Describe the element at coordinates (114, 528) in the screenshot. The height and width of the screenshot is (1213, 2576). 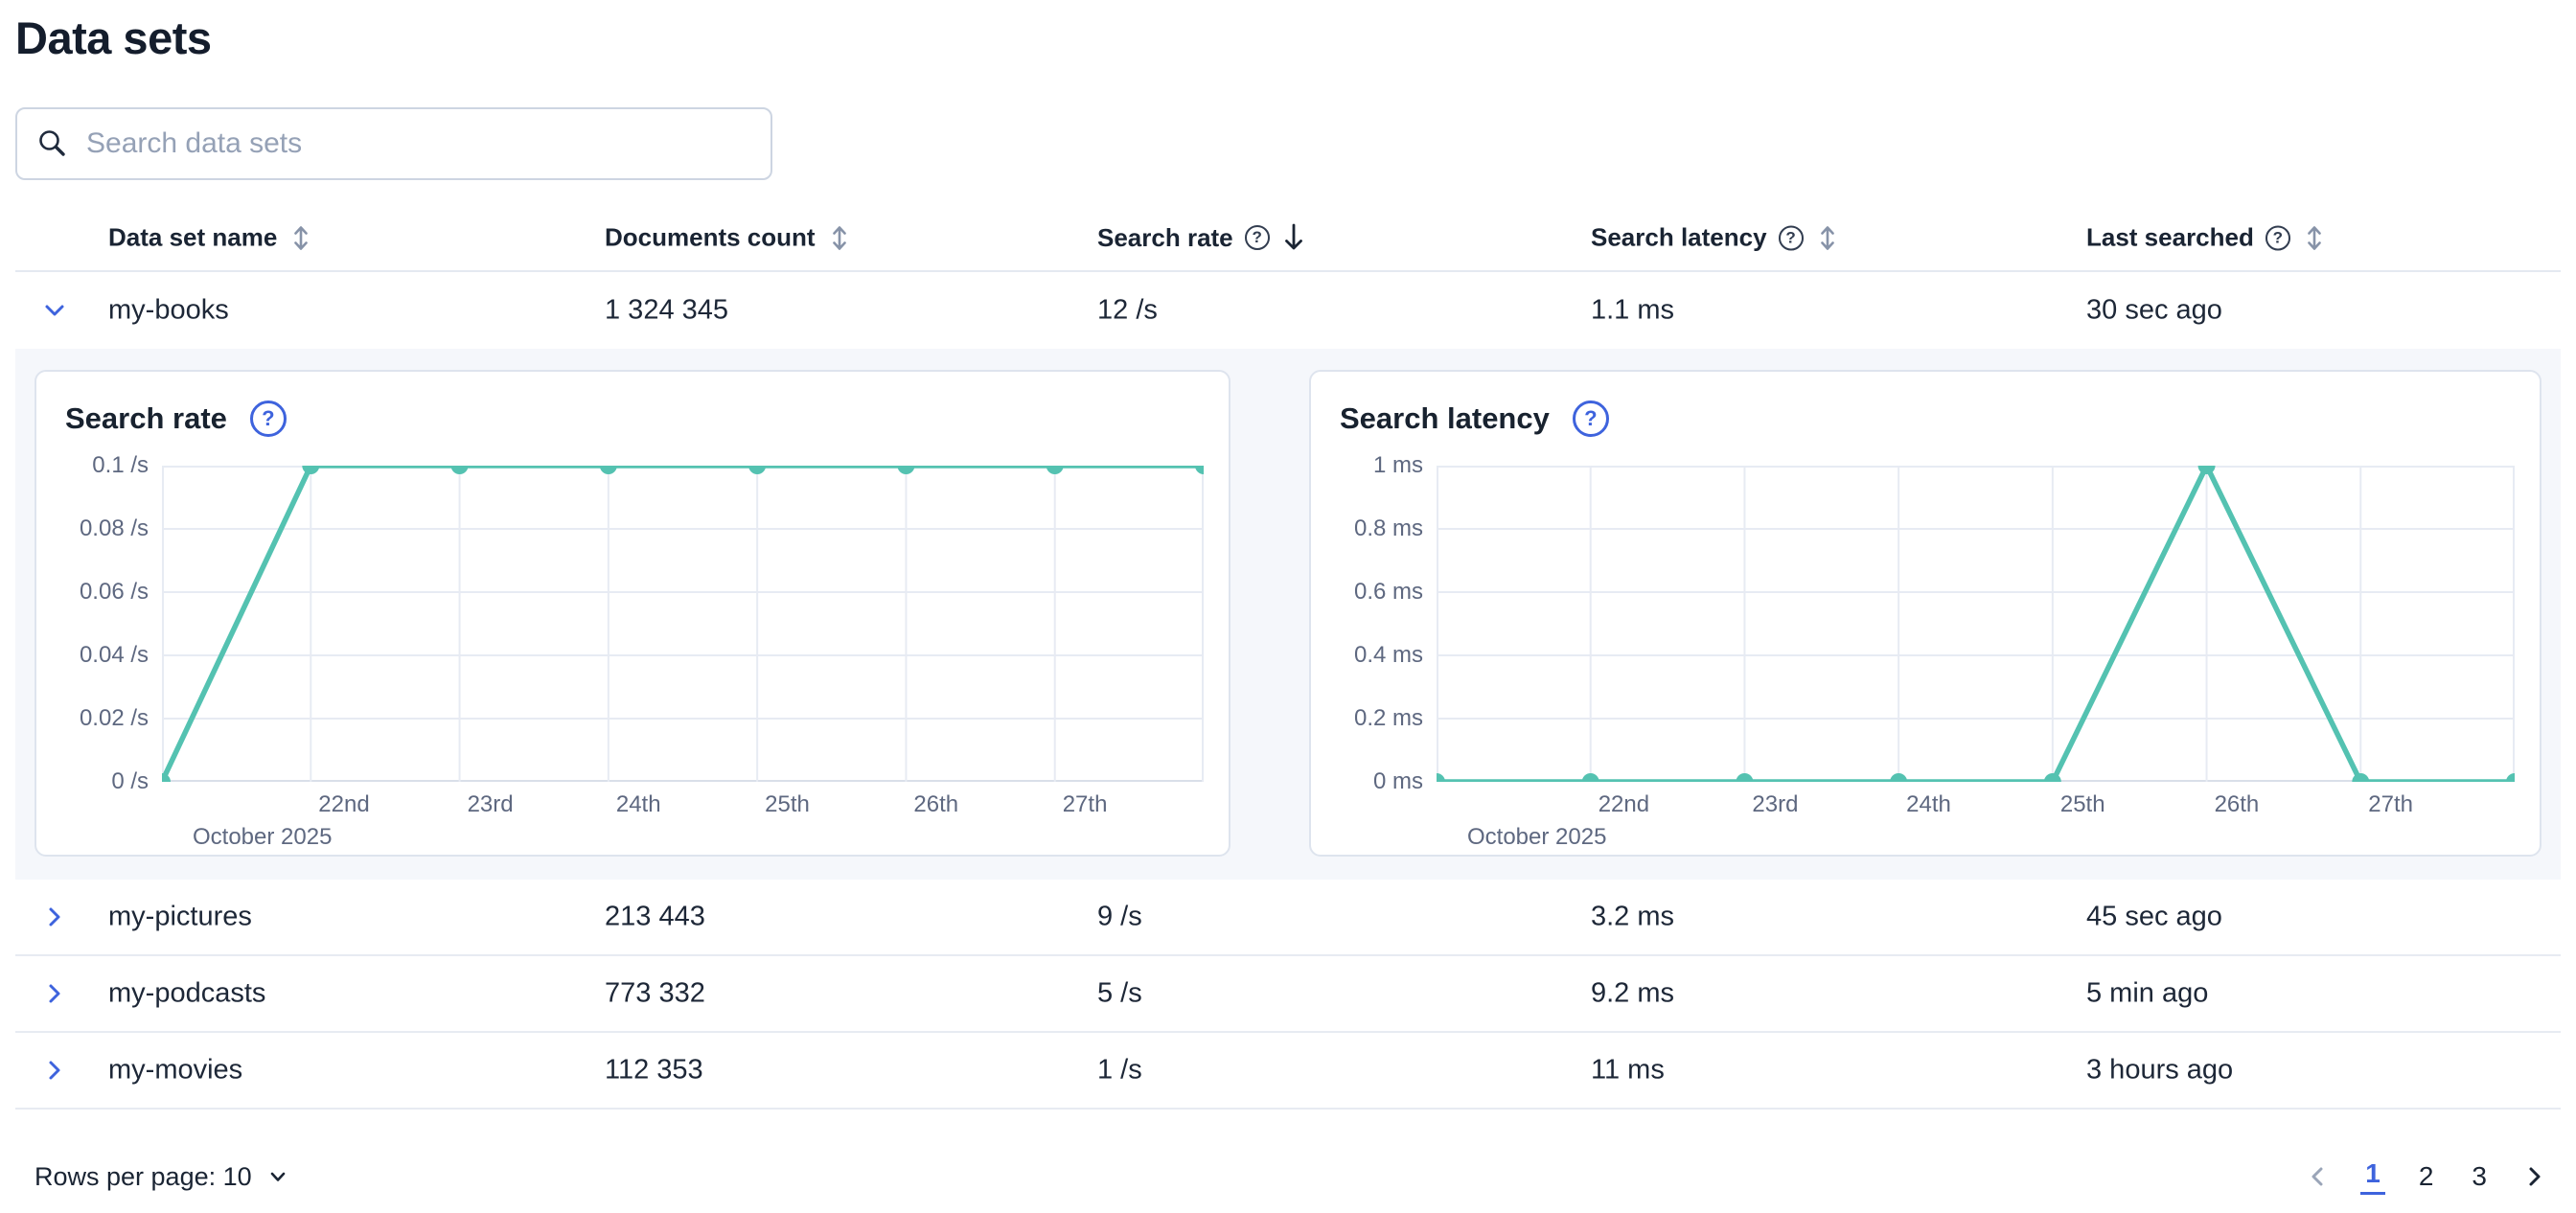
I see `y-axis-tick-label: 0.08 /s` at that location.